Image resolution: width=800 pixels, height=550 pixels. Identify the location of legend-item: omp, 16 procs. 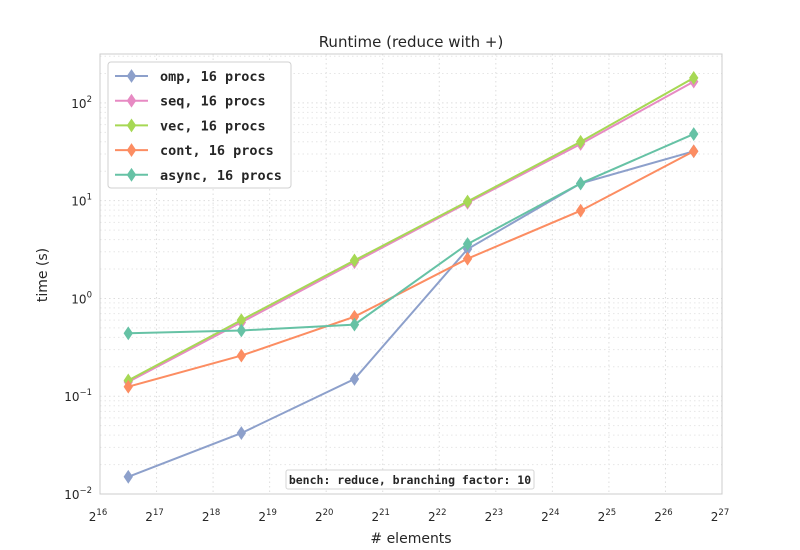
(190, 77).